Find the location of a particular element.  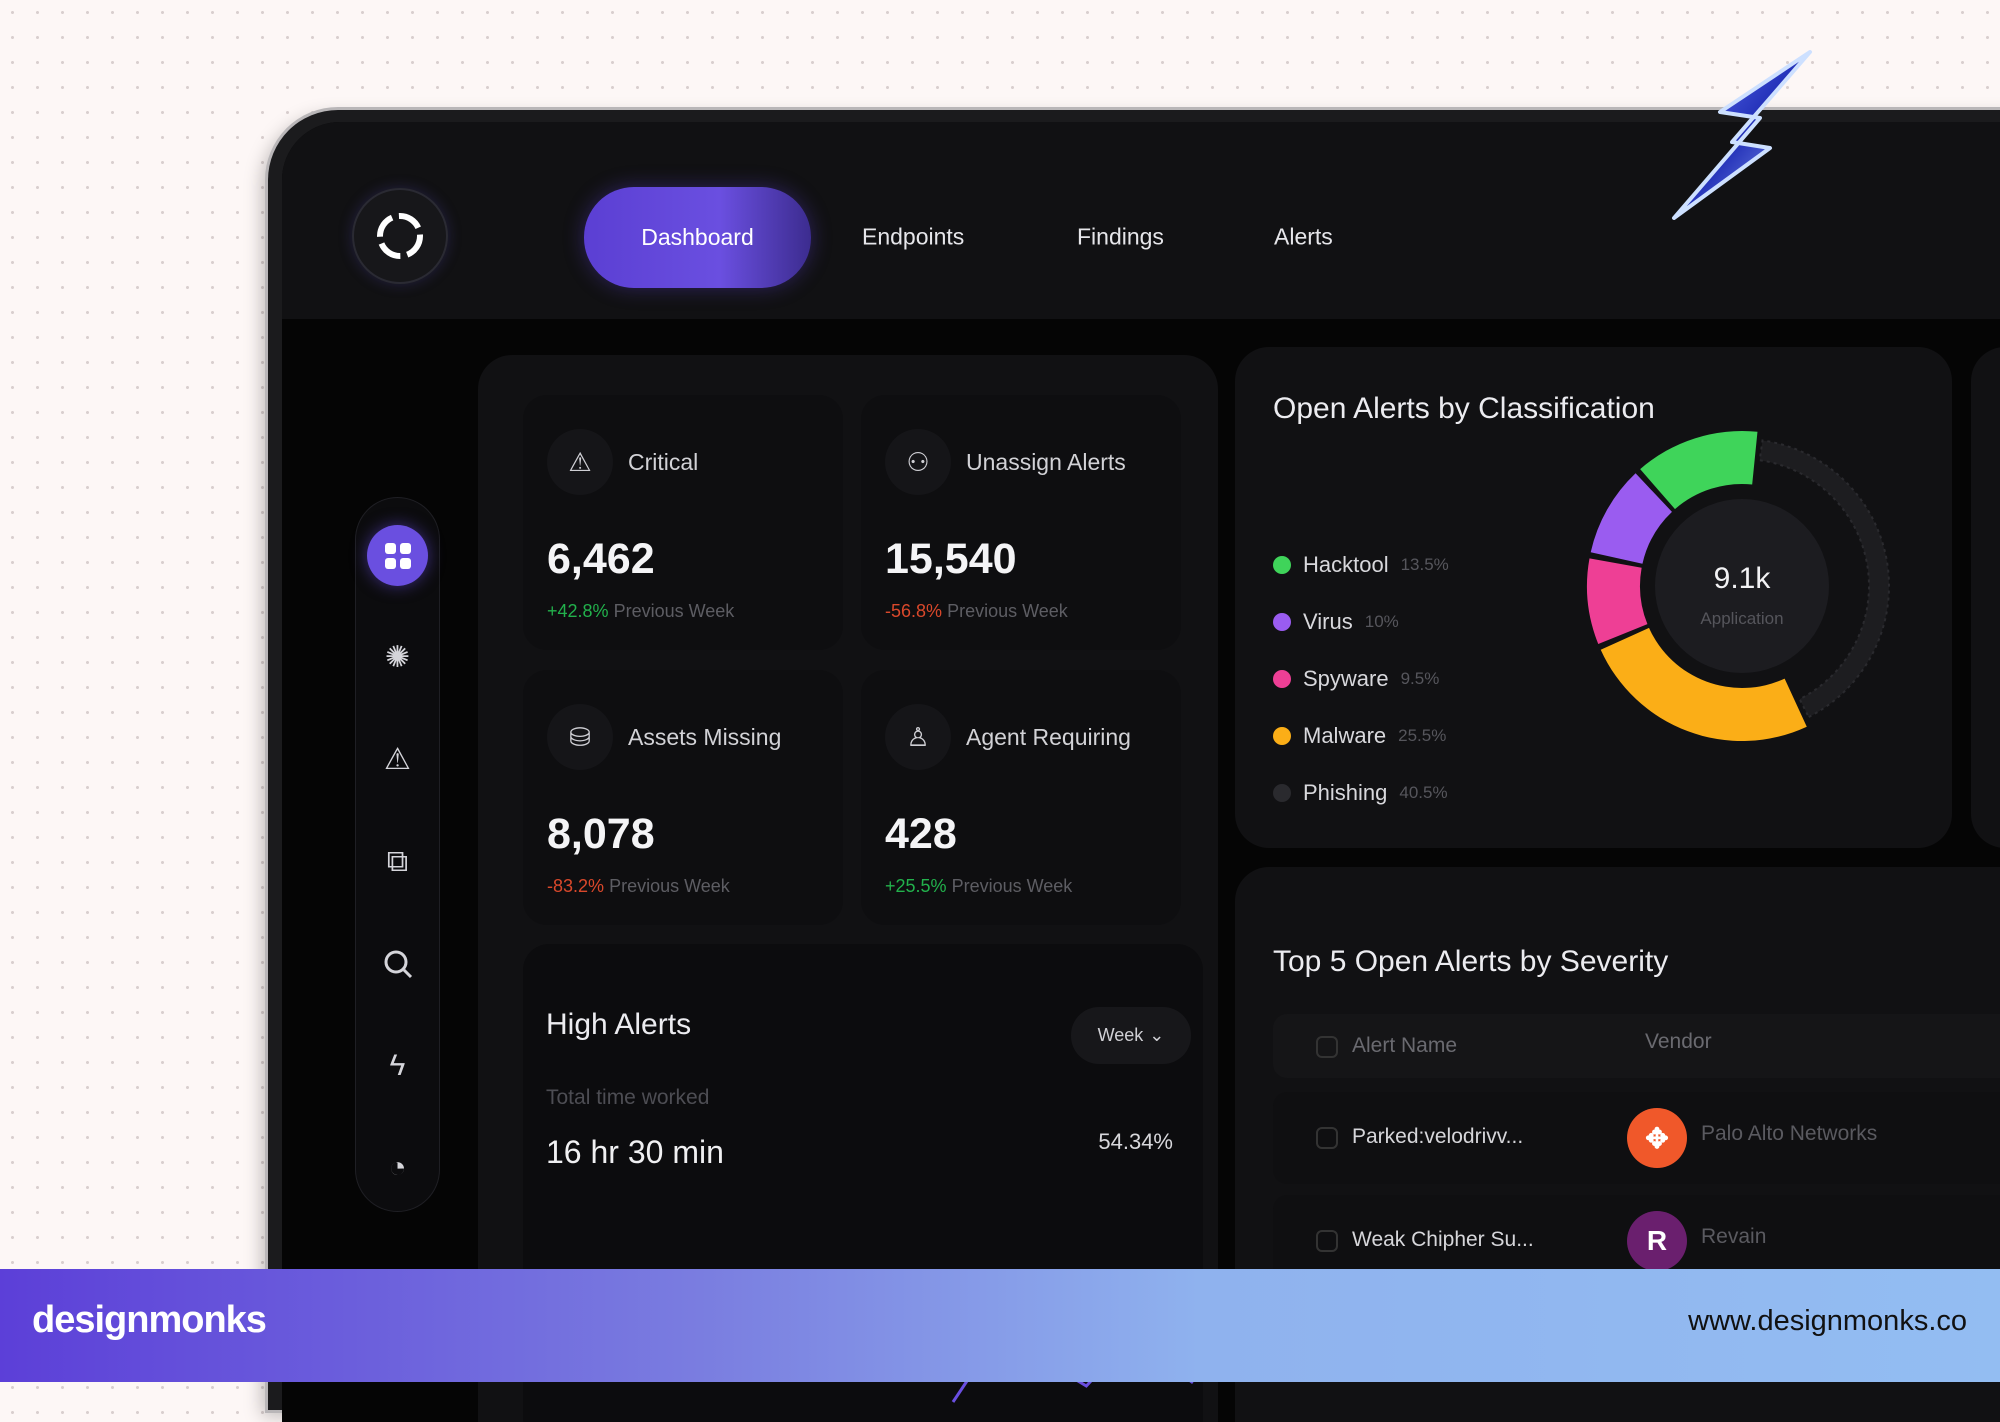

high-alerts-title: High Alerts is located at coordinates (619, 1024).